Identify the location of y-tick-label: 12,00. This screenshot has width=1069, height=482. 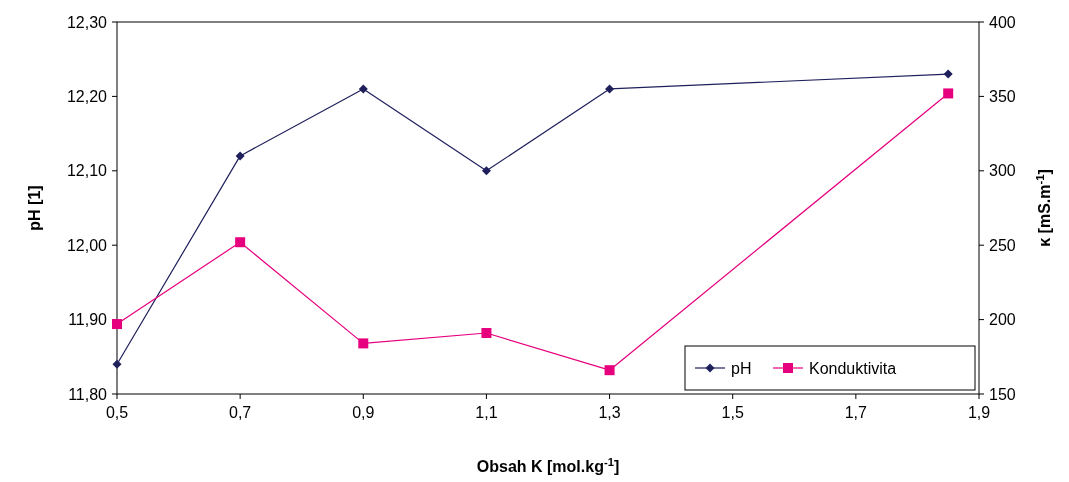
(87, 245).